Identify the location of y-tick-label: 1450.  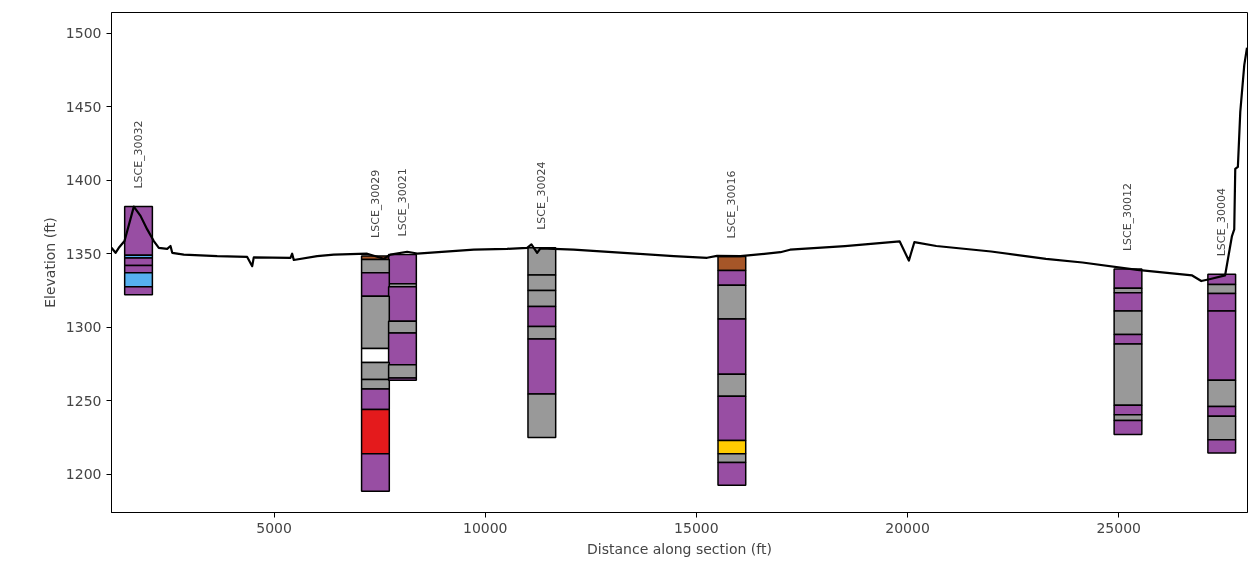
(83, 106).